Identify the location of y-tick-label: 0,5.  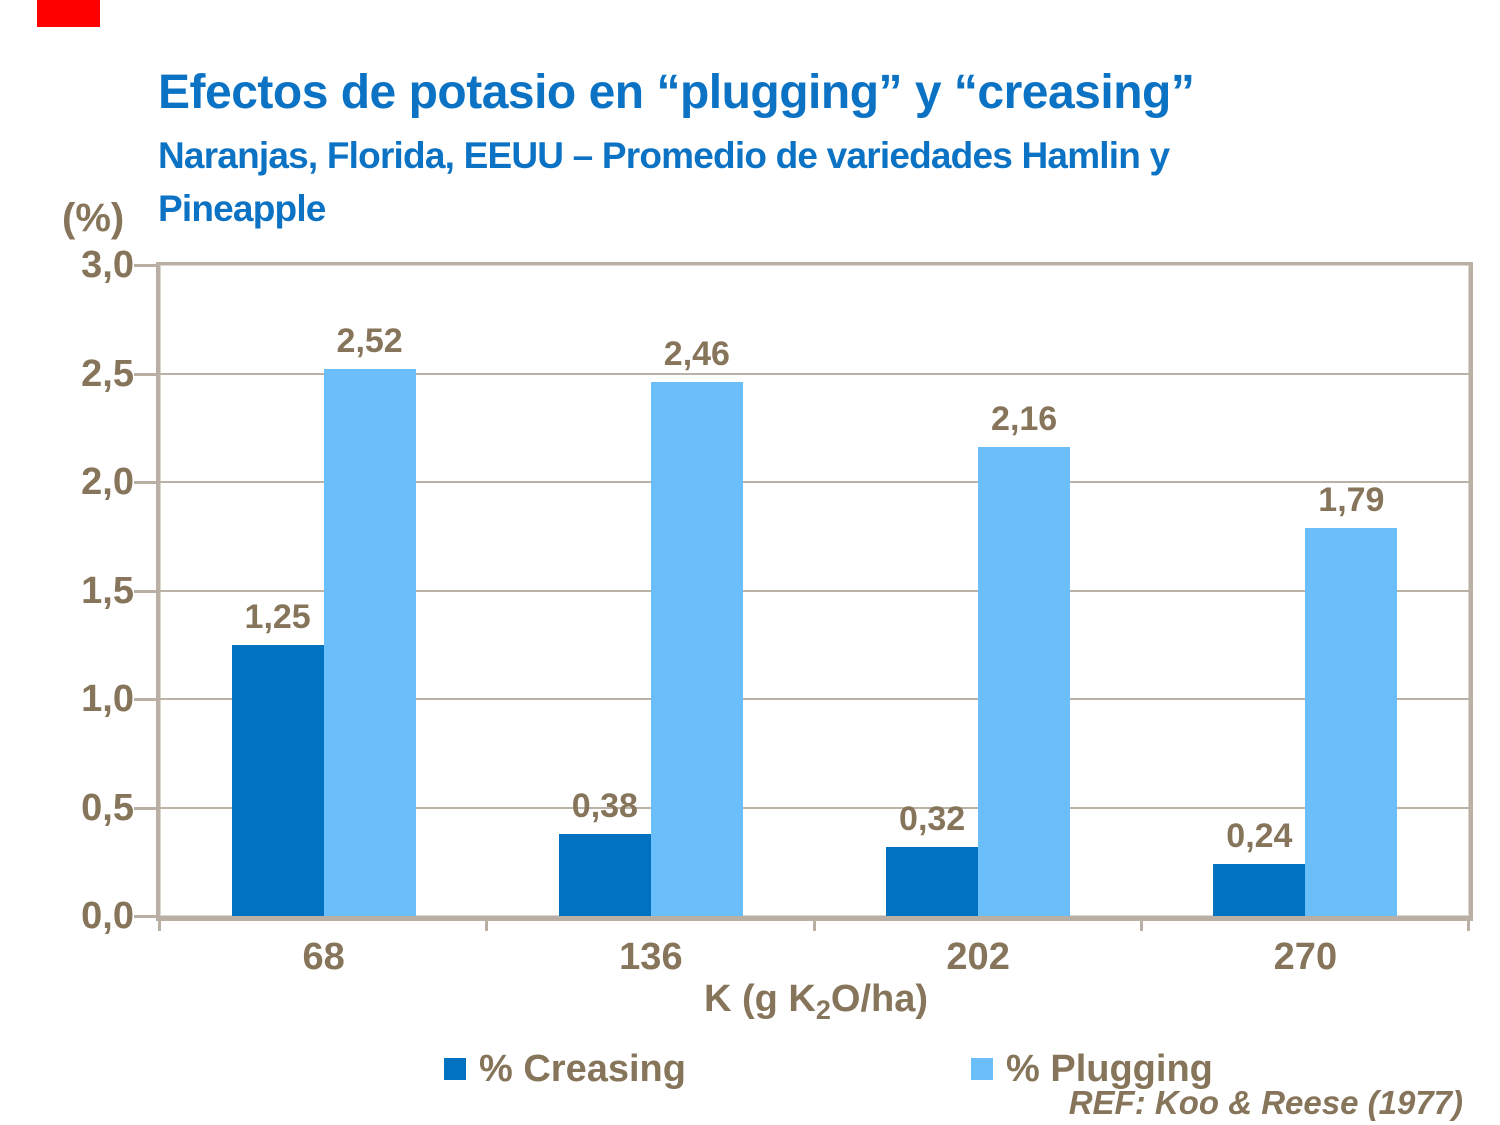
(107, 807).